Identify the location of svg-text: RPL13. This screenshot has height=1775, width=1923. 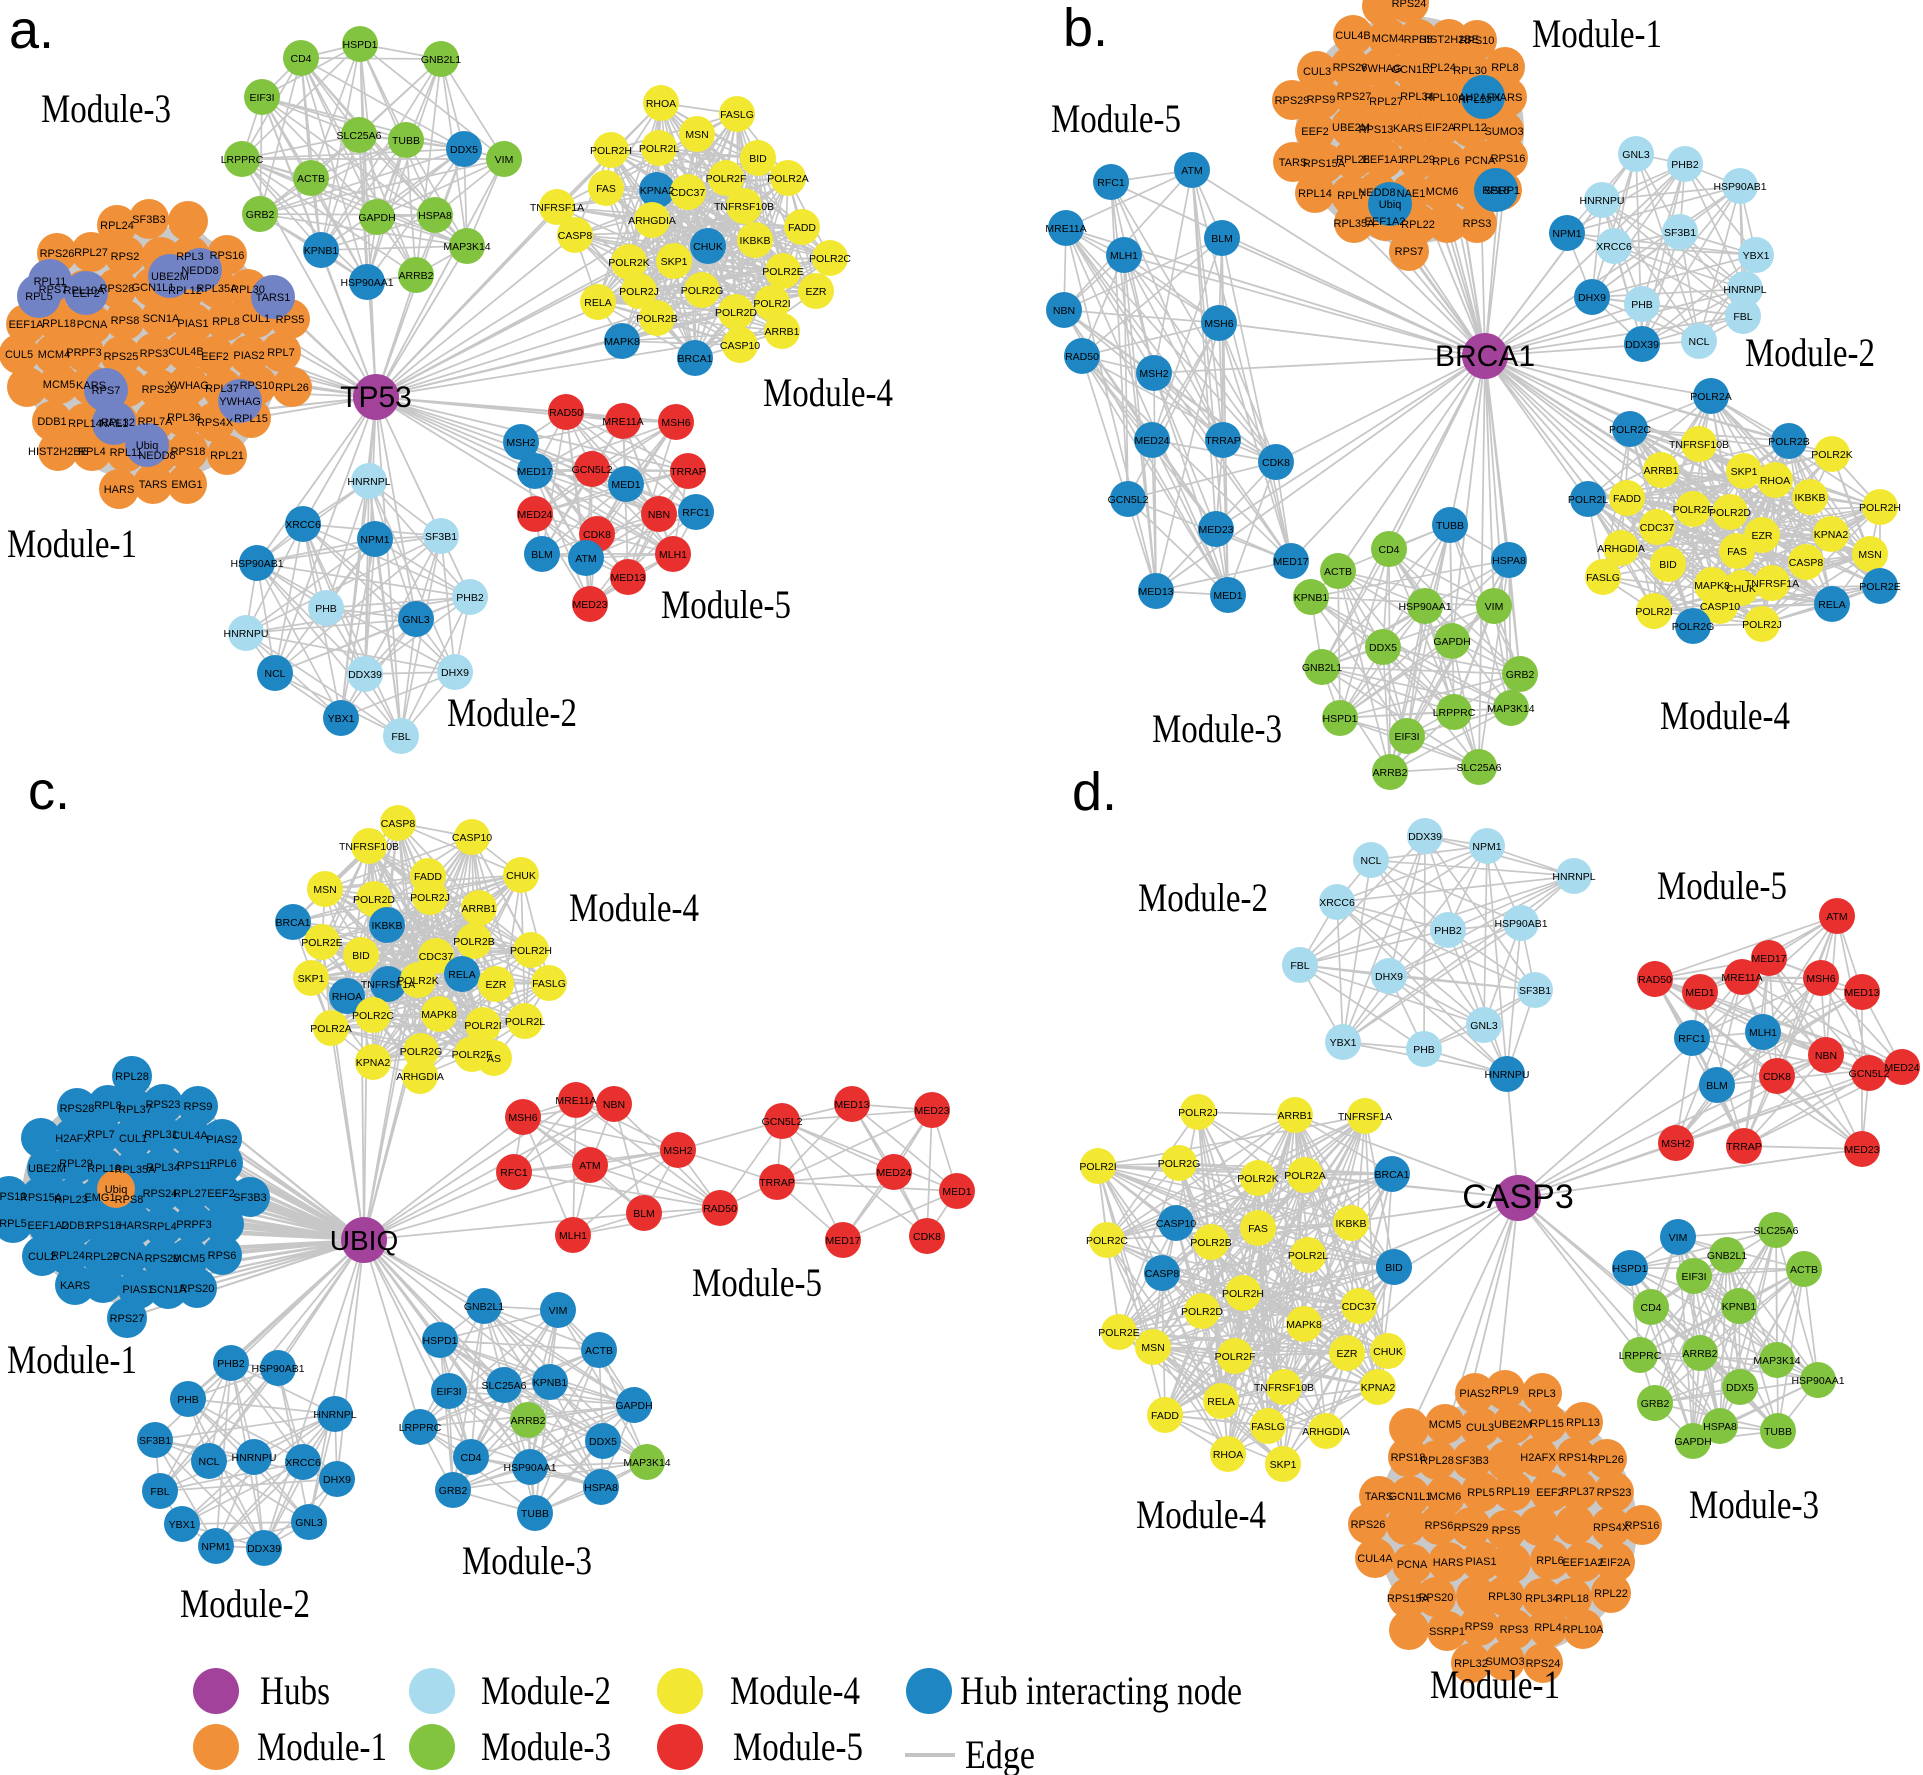
(1475, 100).